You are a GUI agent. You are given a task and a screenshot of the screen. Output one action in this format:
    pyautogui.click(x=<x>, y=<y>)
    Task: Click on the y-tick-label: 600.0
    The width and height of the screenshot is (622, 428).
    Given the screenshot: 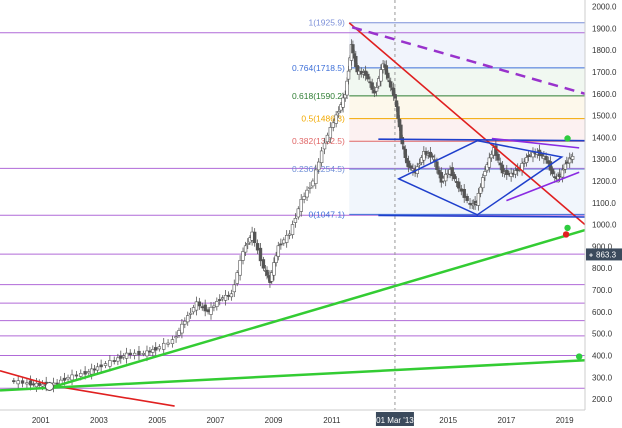 What is the action you would take?
    pyautogui.click(x=602, y=312)
    